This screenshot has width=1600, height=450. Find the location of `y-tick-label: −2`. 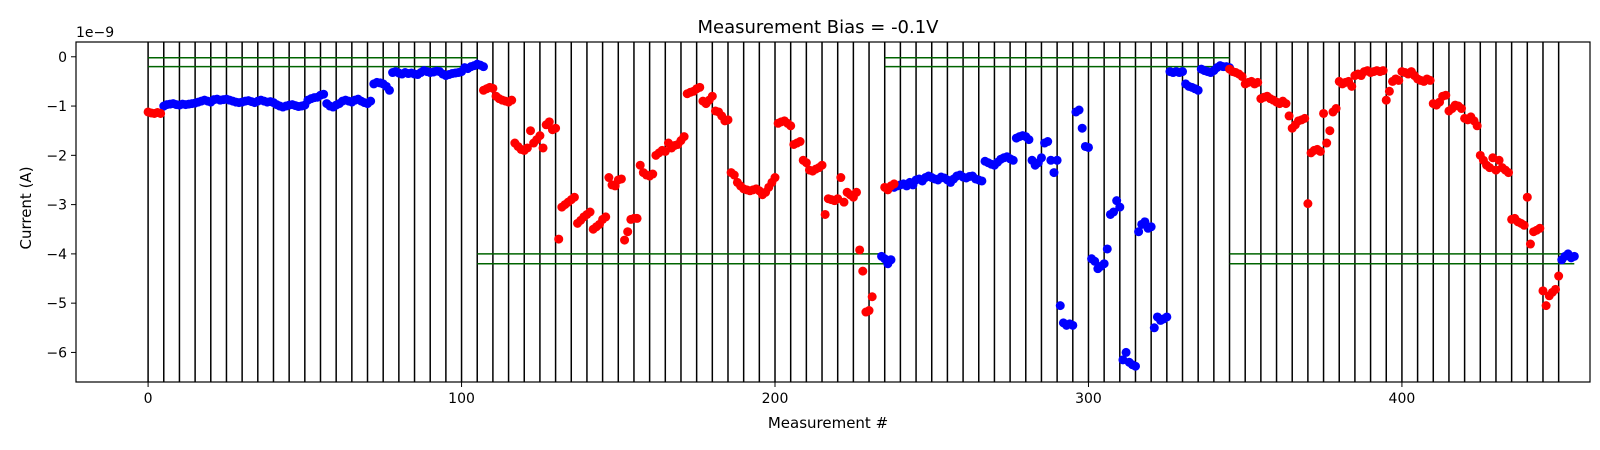

y-tick-label: −2 is located at coordinates (56, 156).